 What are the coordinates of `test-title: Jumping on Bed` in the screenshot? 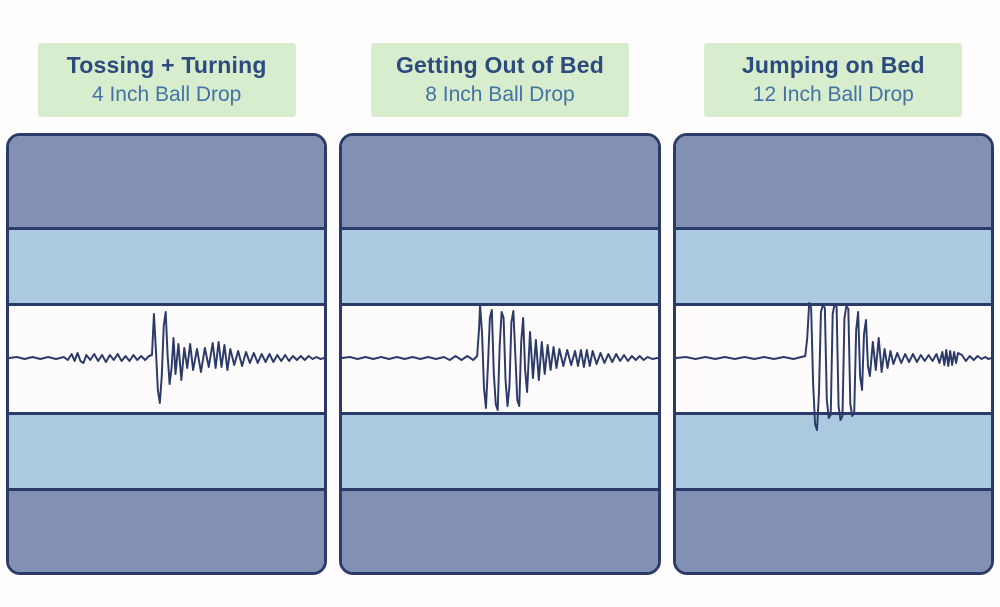 It's located at (833, 65).